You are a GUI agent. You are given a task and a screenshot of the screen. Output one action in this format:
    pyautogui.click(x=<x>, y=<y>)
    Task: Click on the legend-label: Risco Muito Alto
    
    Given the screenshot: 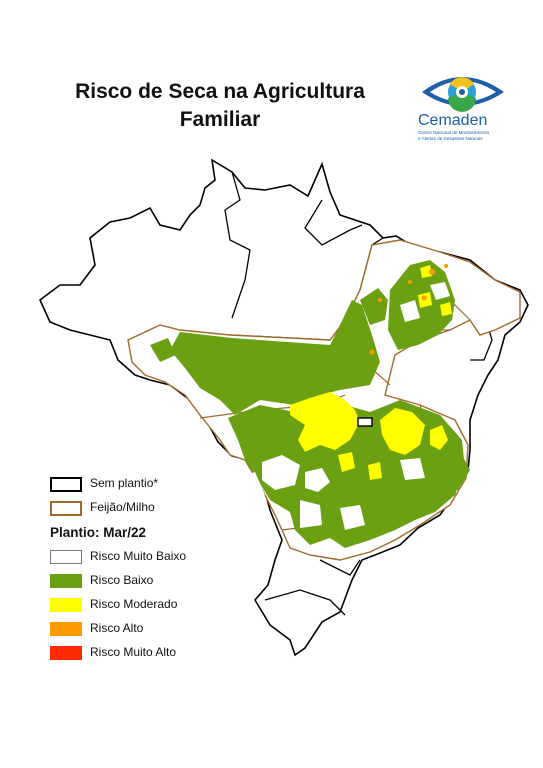 What is the action you would take?
    pyautogui.click(x=133, y=652)
    